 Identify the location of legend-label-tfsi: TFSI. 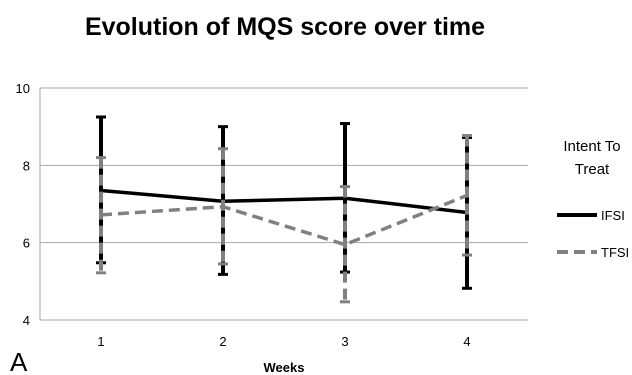
(615, 252).